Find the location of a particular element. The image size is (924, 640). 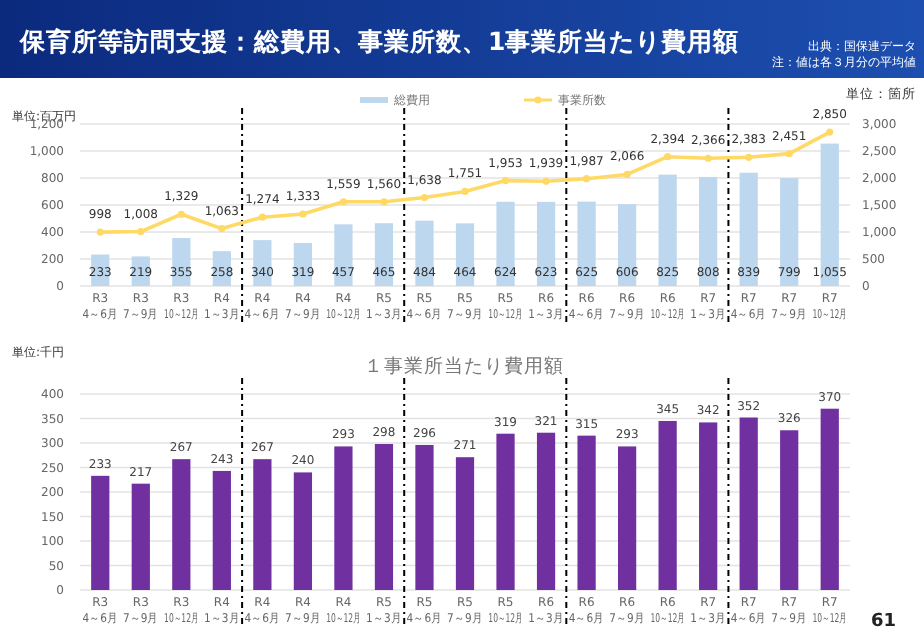

chart-title: 保育所等訪問支援：総費用、事業所数、1事業所当たり費用額 is located at coordinates (379, 41).